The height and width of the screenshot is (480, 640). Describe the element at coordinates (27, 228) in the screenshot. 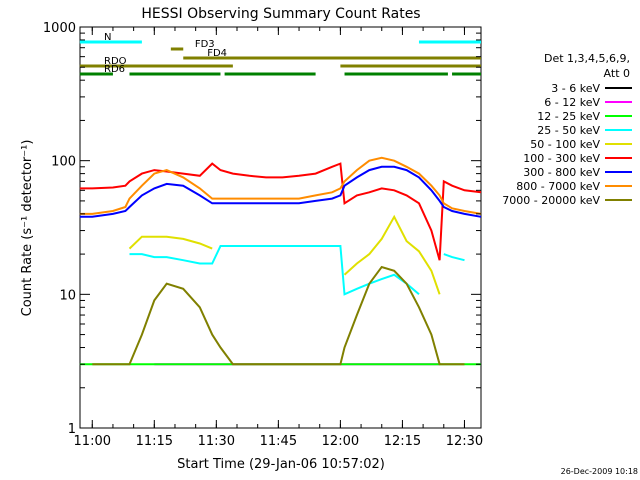

I see `y-axis-label: Count Rate (s⁻¹ detector⁻¹)` at that location.